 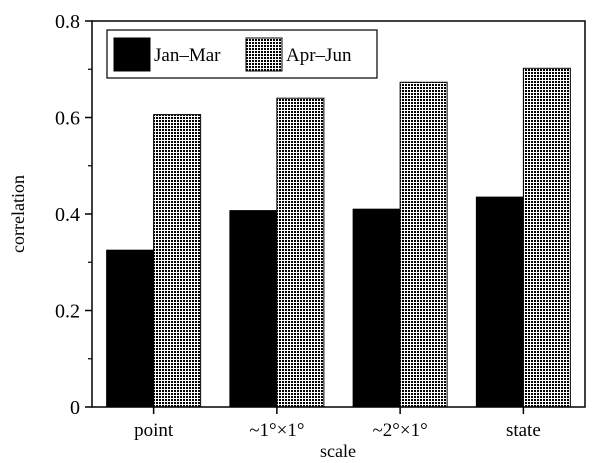 I want to click on legend-box, so click(x=242, y=54).